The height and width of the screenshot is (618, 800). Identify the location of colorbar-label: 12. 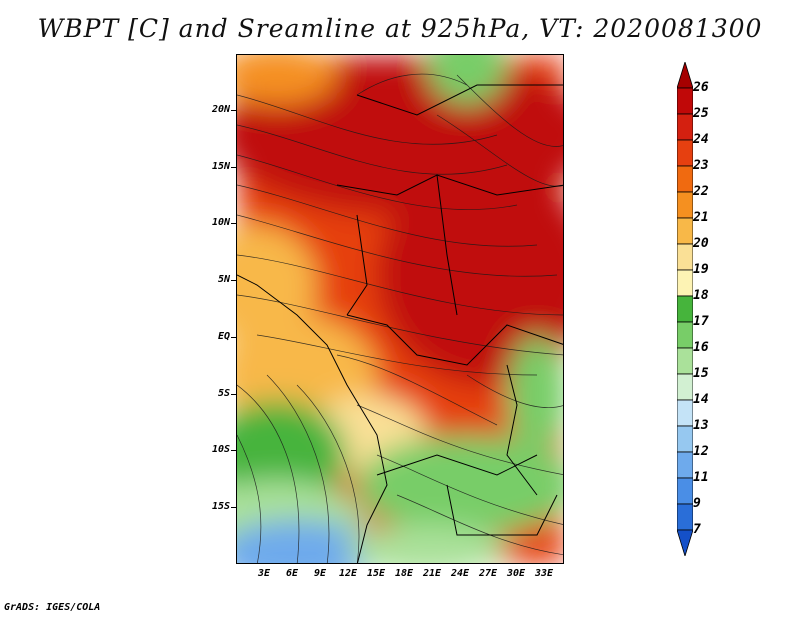
(701, 451).